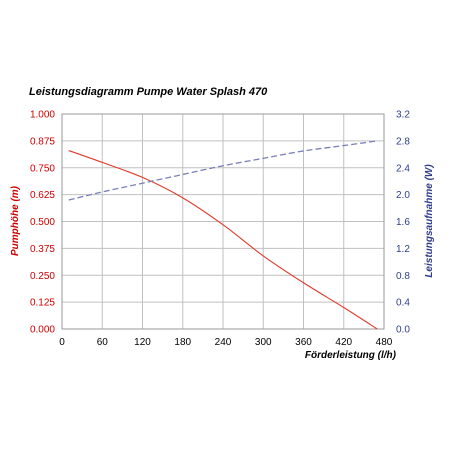  What do you see at coordinates (62, 342) in the screenshot?
I see `x-tick-label: 0` at bounding box center [62, 342].